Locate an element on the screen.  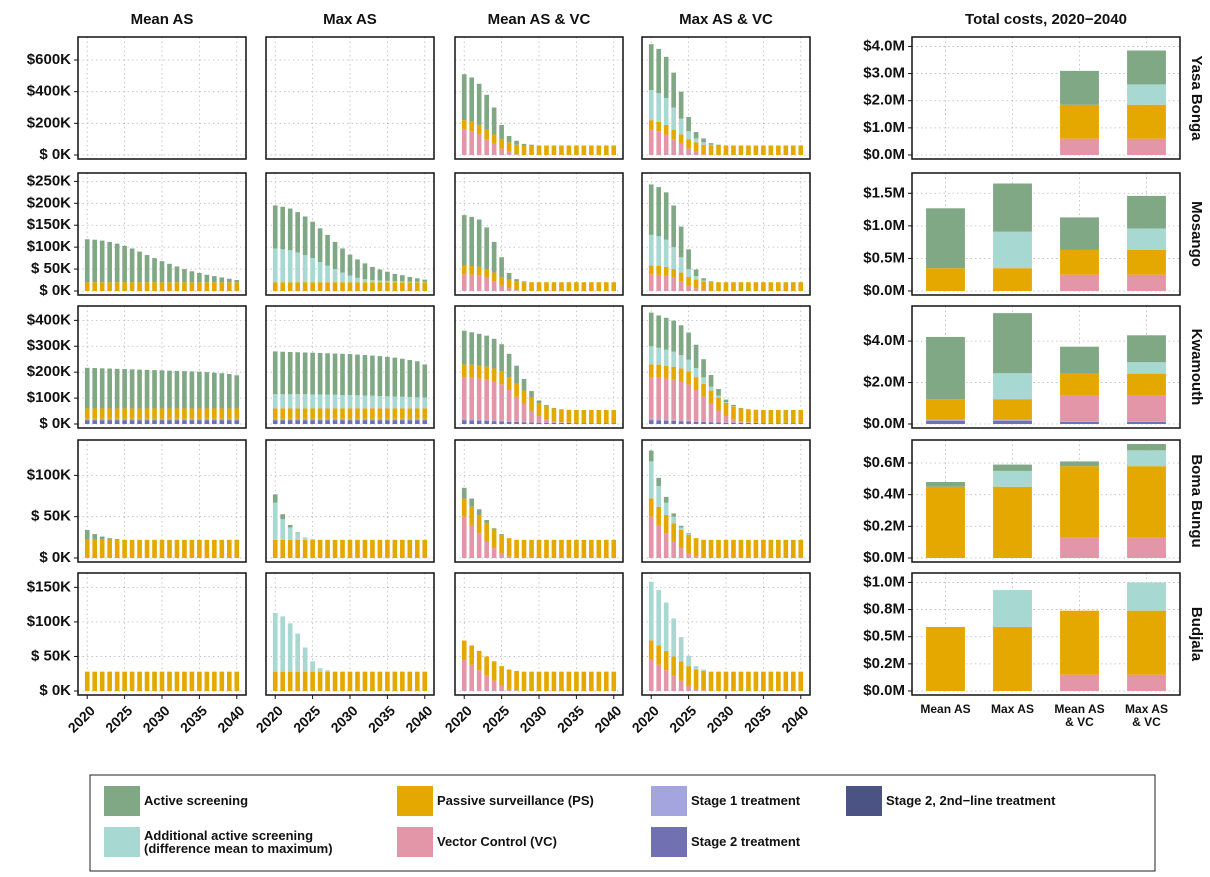
y-tick-label: $100K is located at coordinates (49, 621).